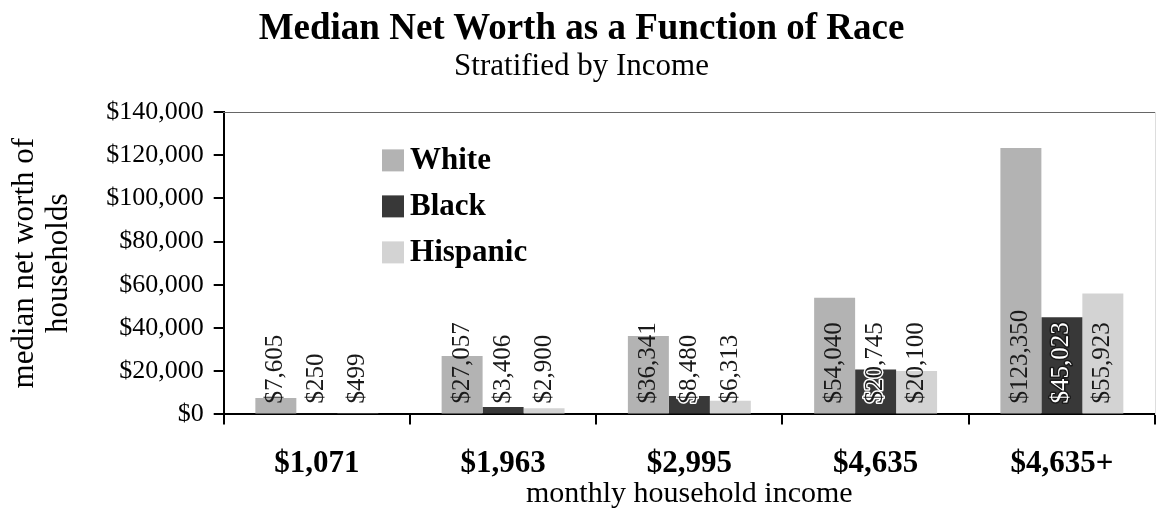 Image resolution: width=1157 pixels, height=510 pixels. I want to click on legend-label: White, so click(450, 159).